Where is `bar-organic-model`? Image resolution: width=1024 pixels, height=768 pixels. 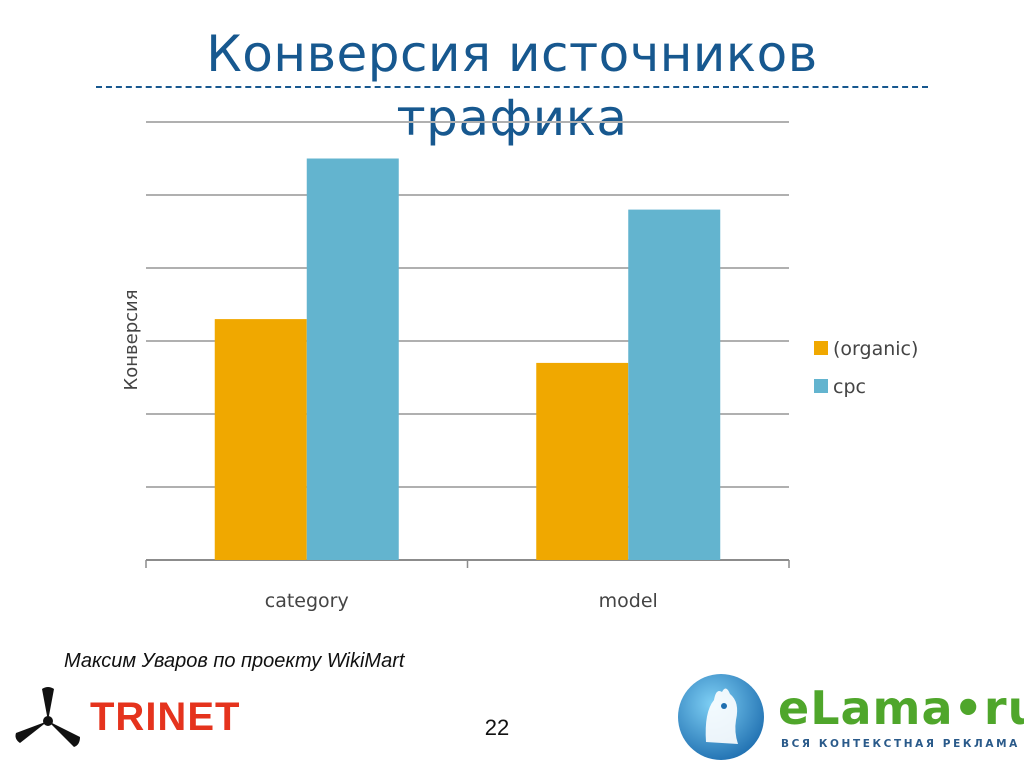
bar-organic-model is located at coordinates (582, 461).